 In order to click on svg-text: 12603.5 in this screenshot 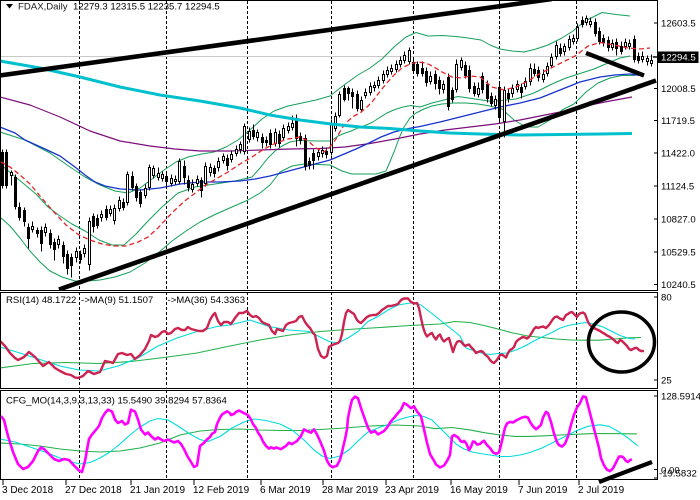, I will do `click(678, 23)`.